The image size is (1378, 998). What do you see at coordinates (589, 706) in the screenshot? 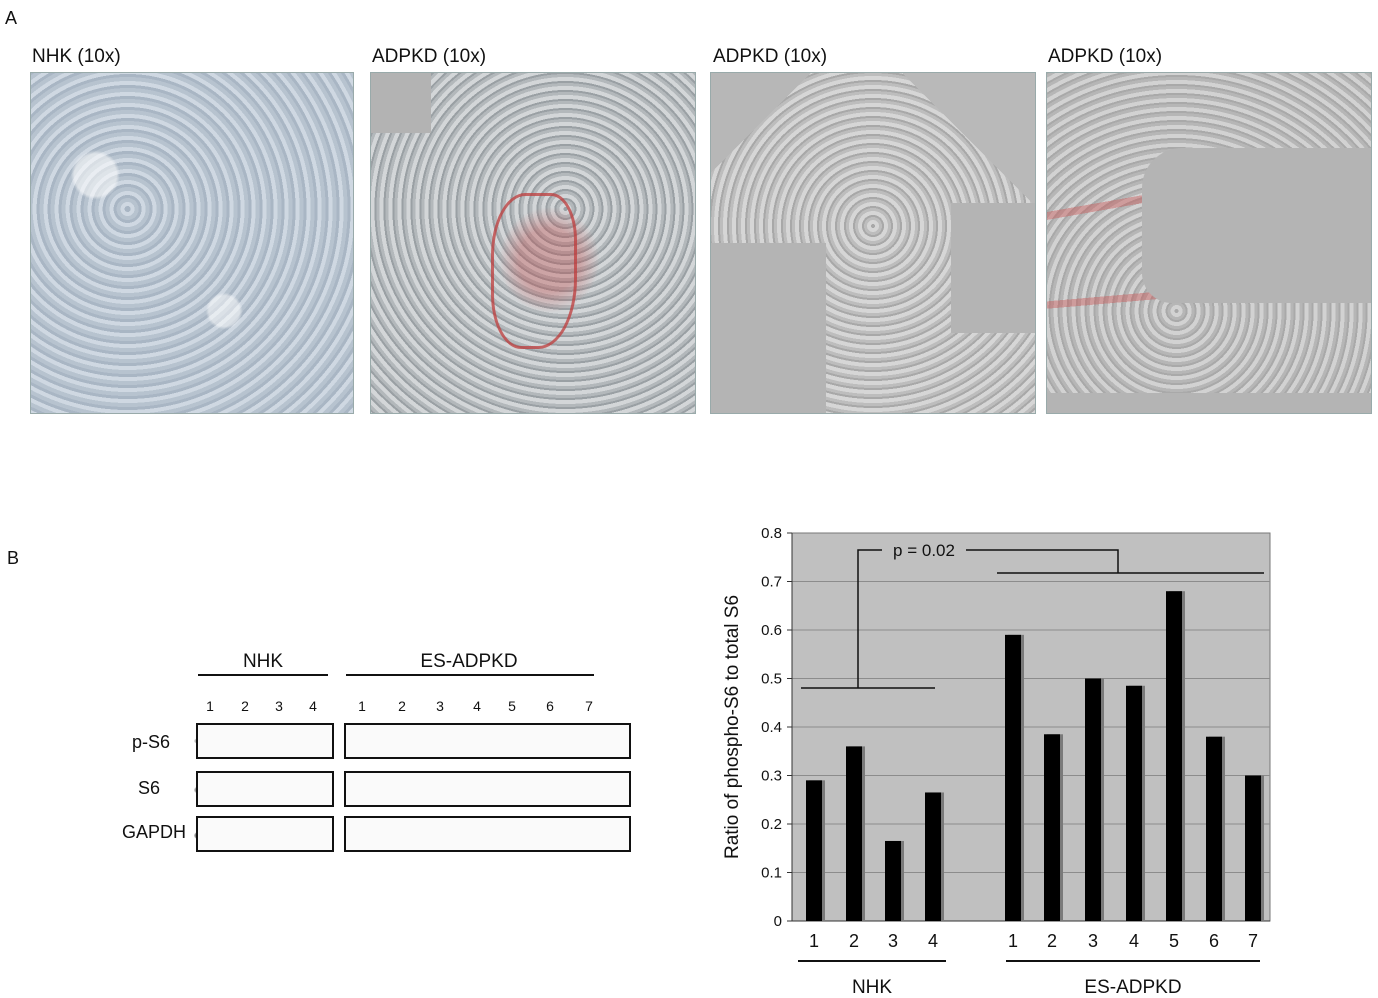
I see `blot-lane-es-7: 7` at bounding box center [589, 706].